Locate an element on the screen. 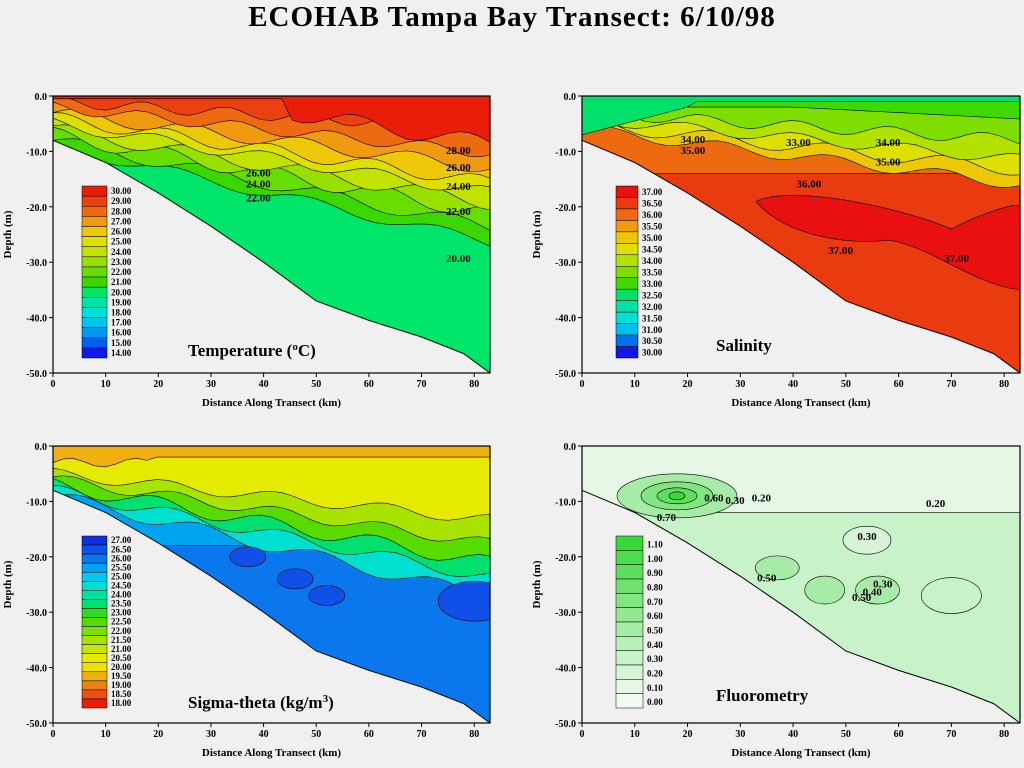  legend-value: 27.00 is located at coordinates (121, 221).